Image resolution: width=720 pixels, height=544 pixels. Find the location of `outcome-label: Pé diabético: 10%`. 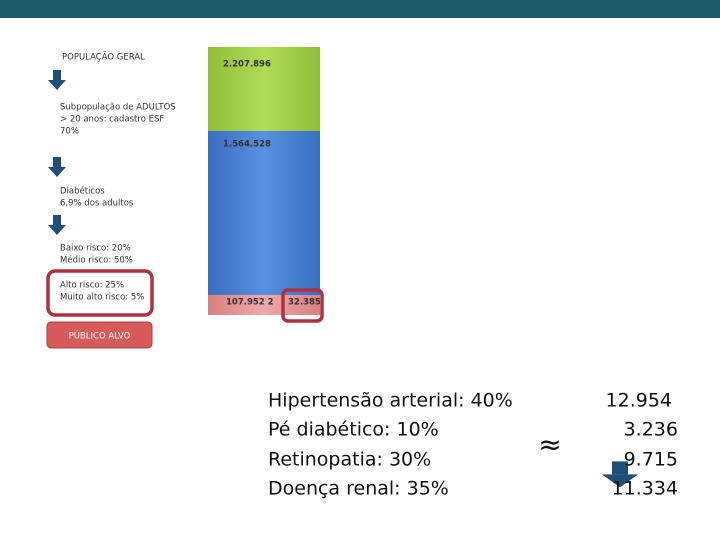

outcome-label: Pé diabético: 10% is located at coordinates (353, 430).